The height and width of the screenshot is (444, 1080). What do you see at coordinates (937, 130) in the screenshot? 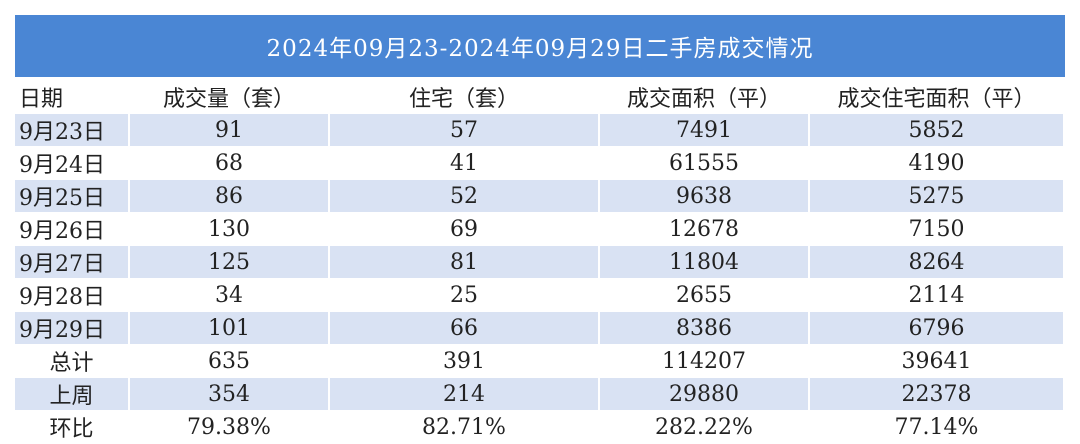
I see `data-cell: 5852` at bounding box center [937, 130].